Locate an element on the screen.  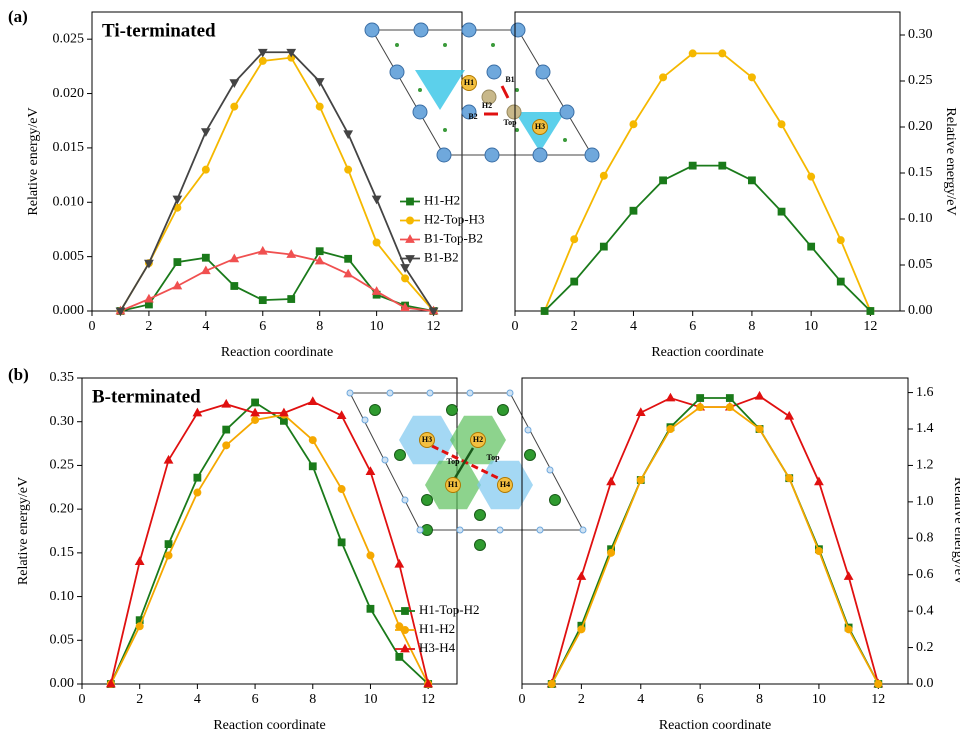
x-tick-label: 0 is located at coordinates (82, 699).